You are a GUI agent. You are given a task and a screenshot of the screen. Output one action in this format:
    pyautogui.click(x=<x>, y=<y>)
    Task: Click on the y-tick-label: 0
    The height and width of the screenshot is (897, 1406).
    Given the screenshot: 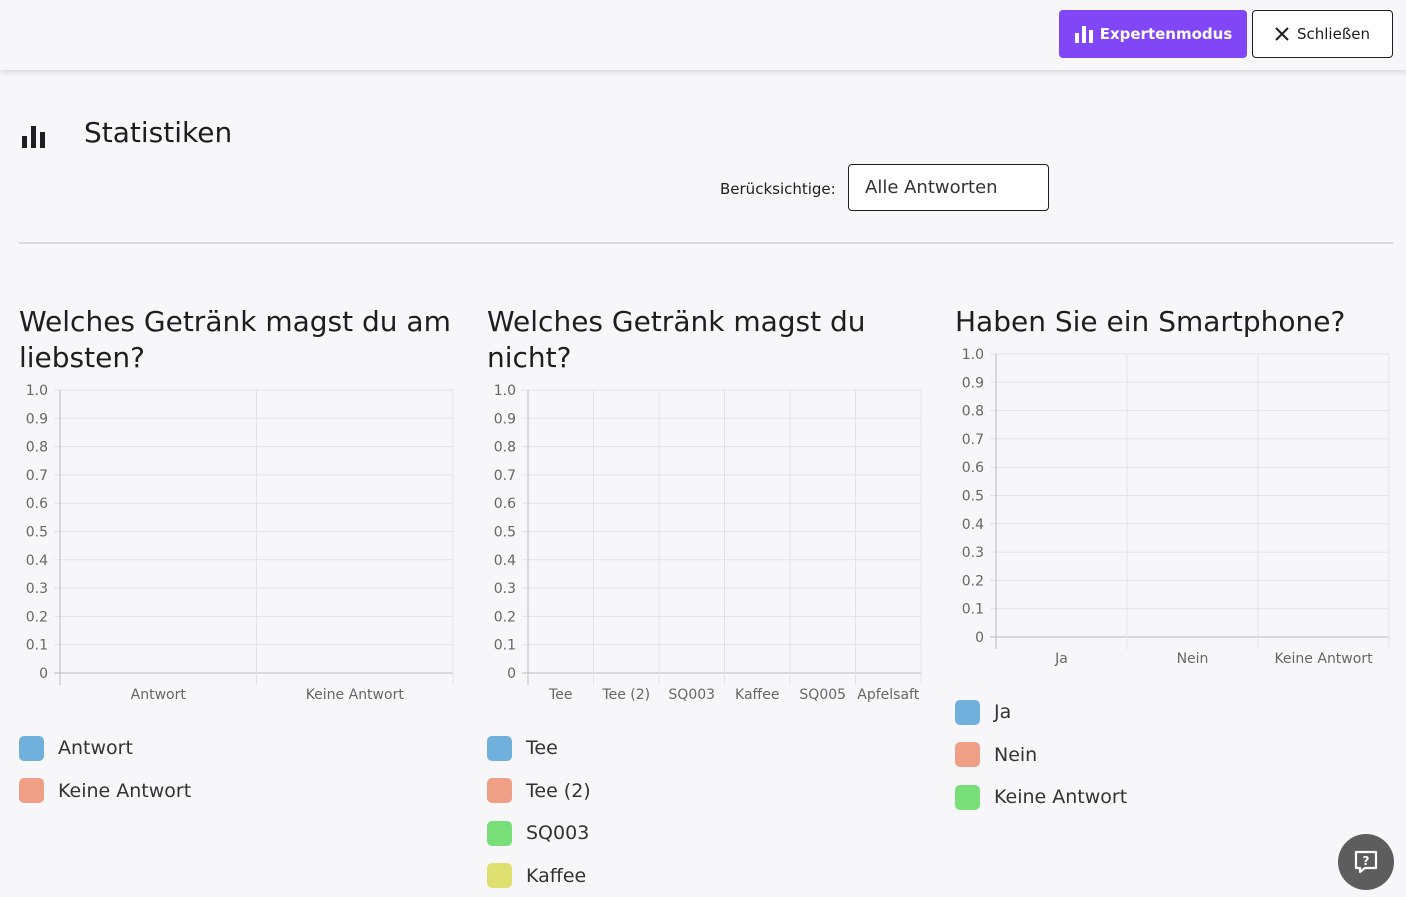 What is the action you would take?
    pyautogui.click(x=979, y=638)
    